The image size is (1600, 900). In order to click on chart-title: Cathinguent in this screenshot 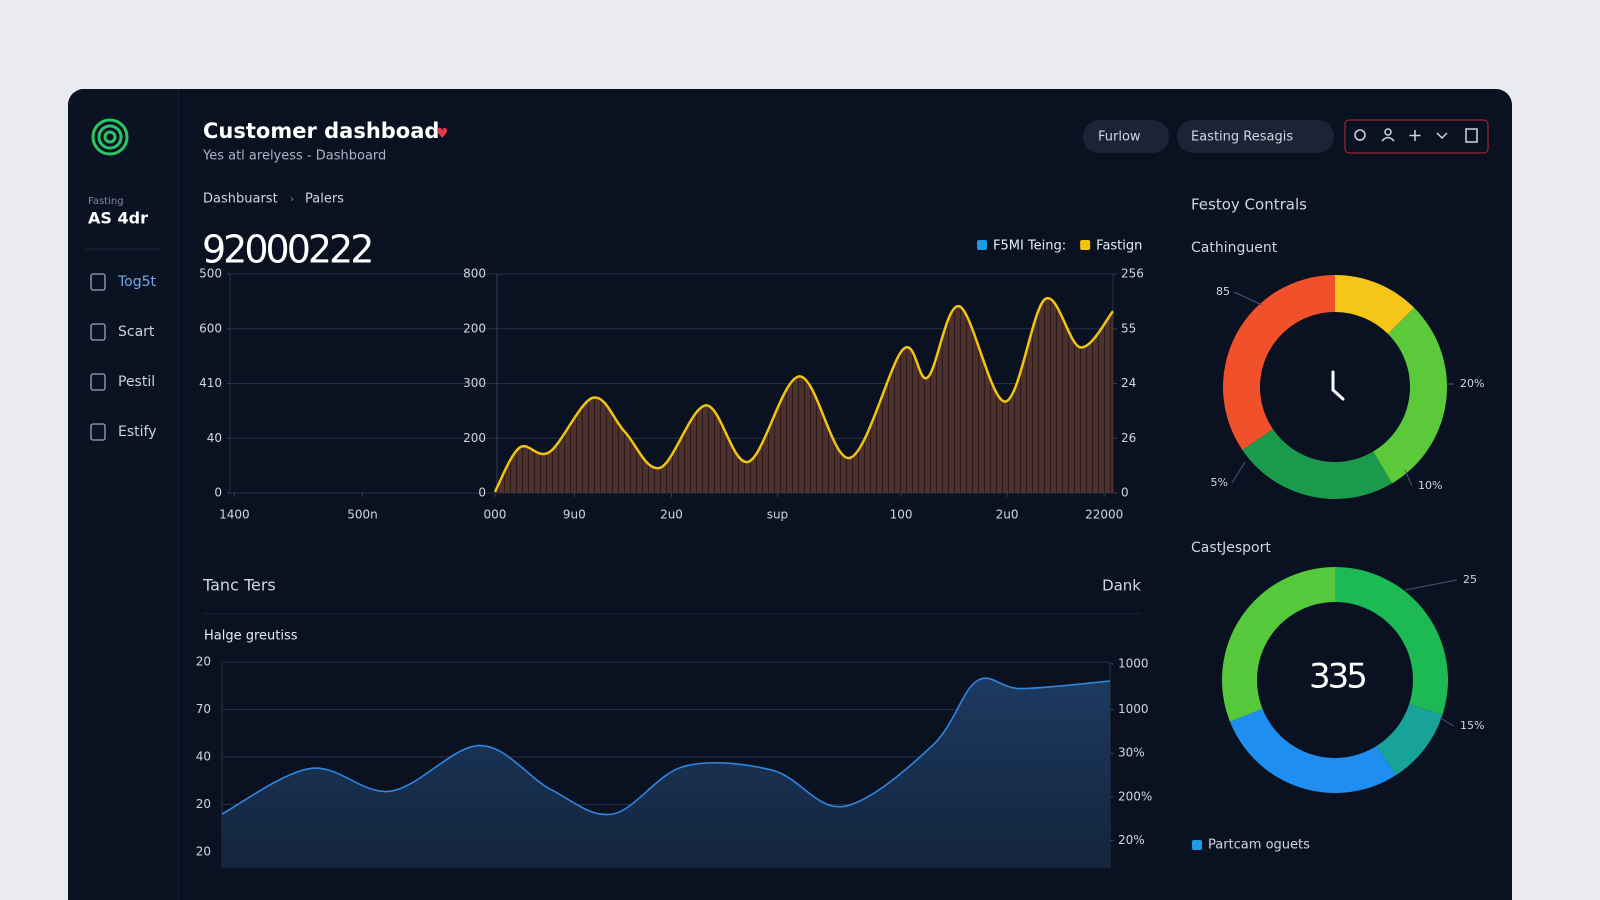, I will do `click(1234, 248)`.